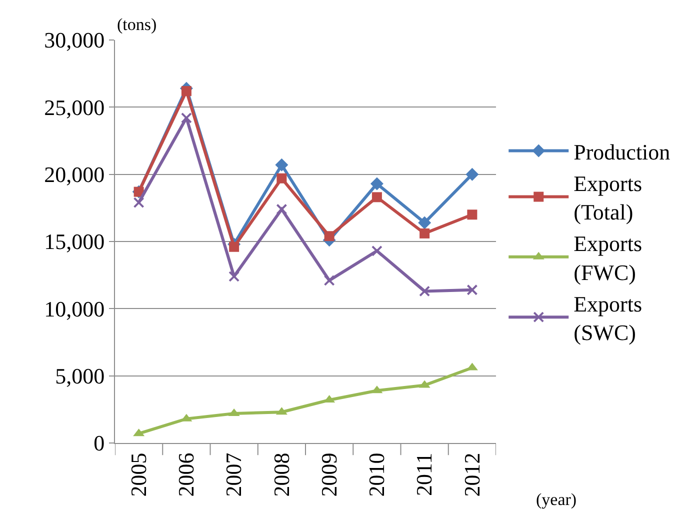  Describe the element at coordinates (80, 376) in the screenshot. I see `y-tick-label: 5,000` at that location.